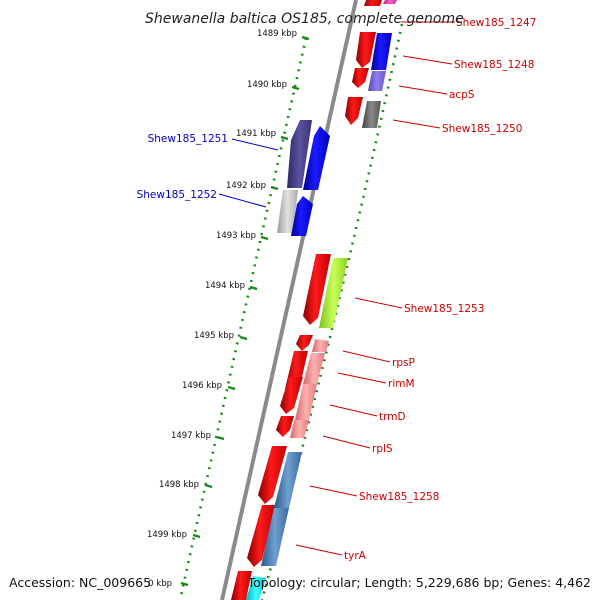 The image size is (600, 600). I want to click on gene-label: tyrA, so click(355, 556).